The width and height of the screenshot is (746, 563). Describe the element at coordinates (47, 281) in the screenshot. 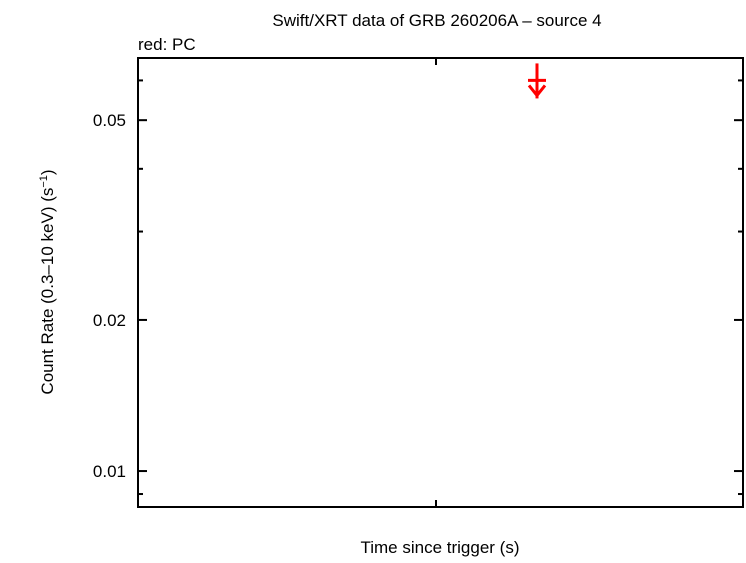

I see `y-axis-label: Count Rate (0.3–10 keV) (s−1)` at that location.